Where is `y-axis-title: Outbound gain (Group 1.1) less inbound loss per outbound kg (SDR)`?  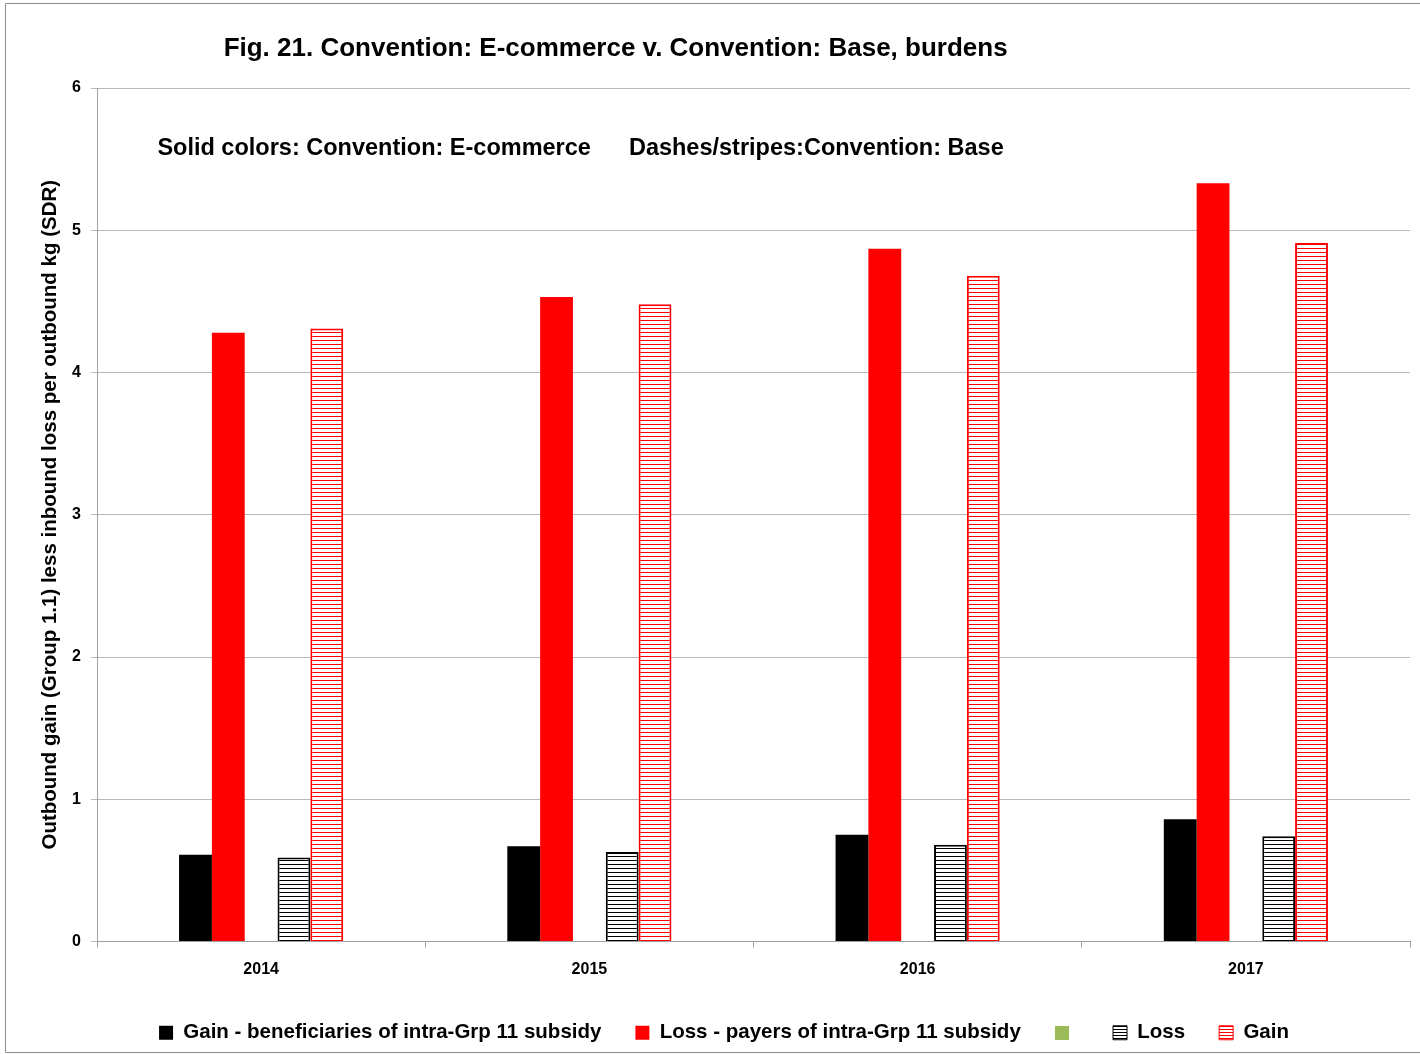
y-axis-title: Outbound gain (Group 1.1) less inbound loss per outbound kg (SDR) is located at coordinates (48, 514).